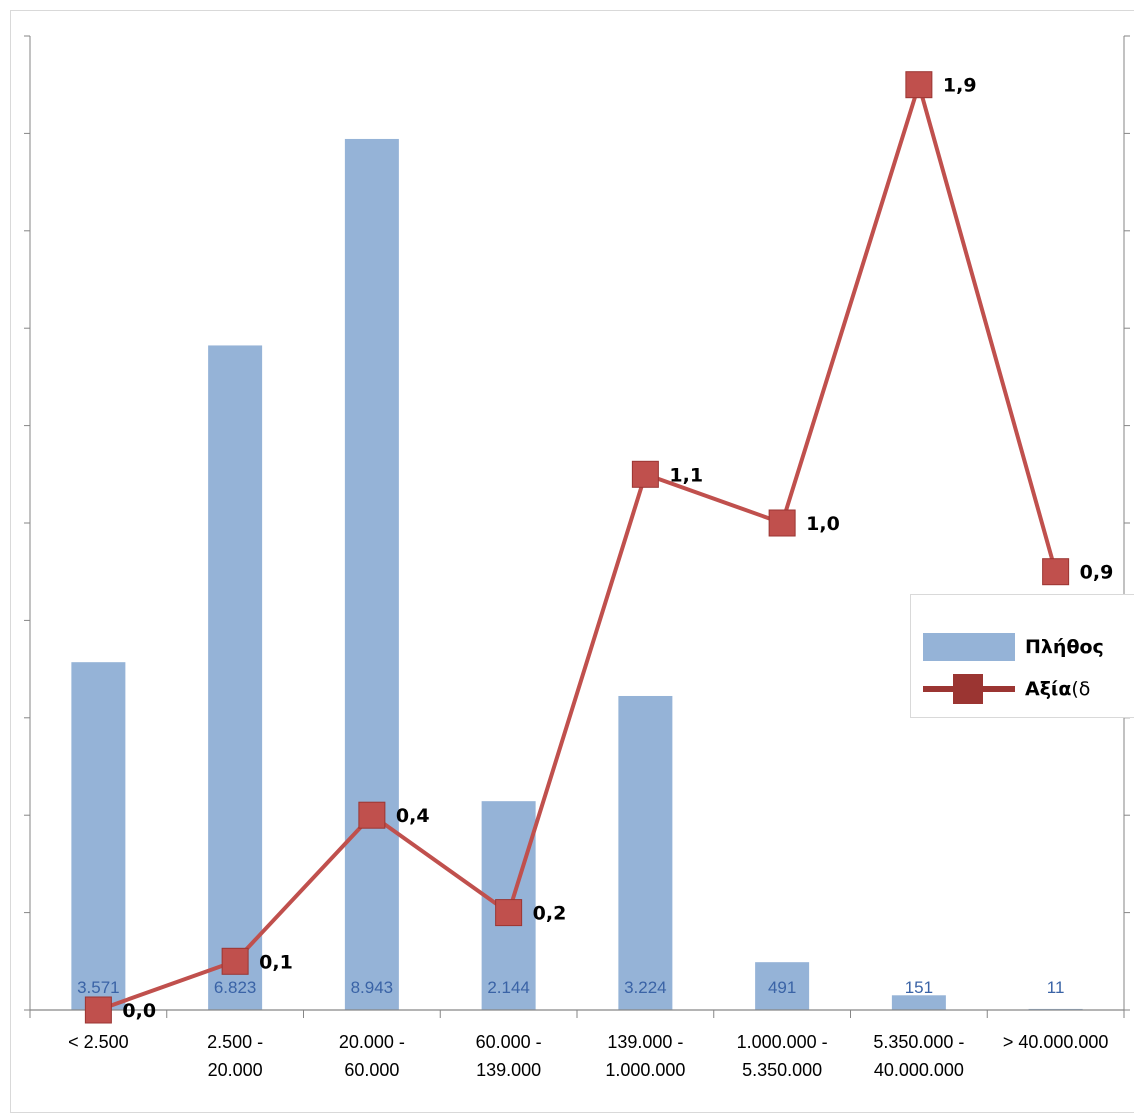 The image size is (1134, 1117). Describe the element at coordinates (960, 86) in the screenshot. I see `line-label-6: 1,9` at that location.